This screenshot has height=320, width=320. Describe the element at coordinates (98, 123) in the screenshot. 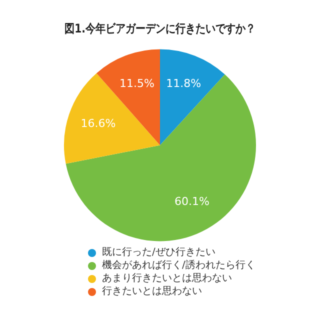

I see `data-label: 16.6%` at that location.